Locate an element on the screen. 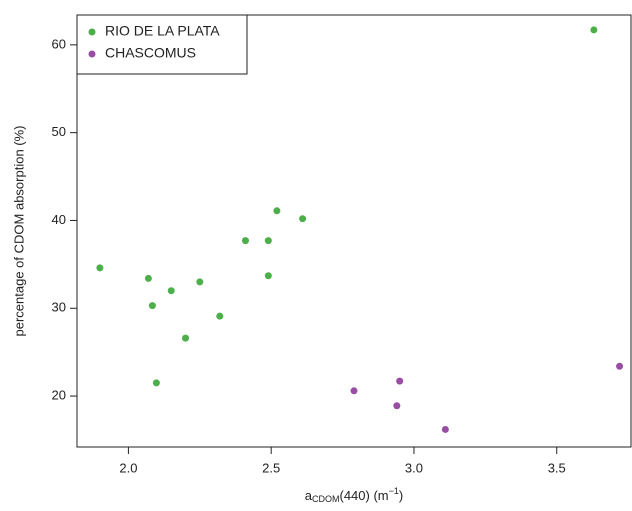  legend-label: RIO DE LA PLATA is located at coordinates (162, 31).